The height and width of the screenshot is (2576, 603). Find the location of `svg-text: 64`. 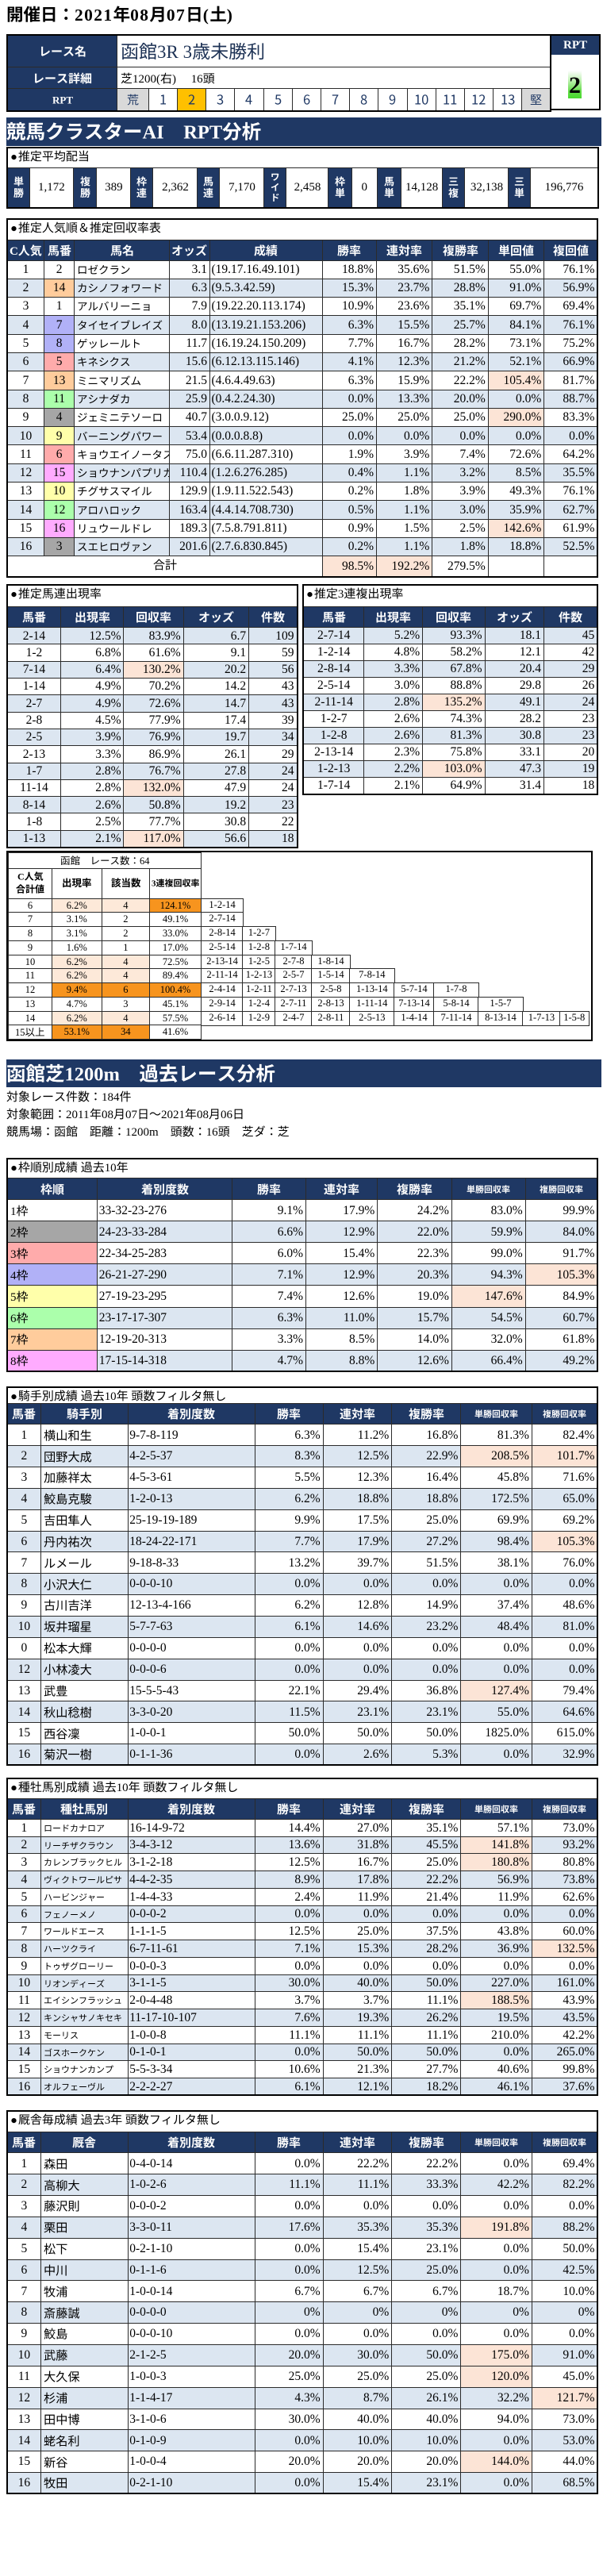

svg-text: 64 is located at coordinates (145, 861).